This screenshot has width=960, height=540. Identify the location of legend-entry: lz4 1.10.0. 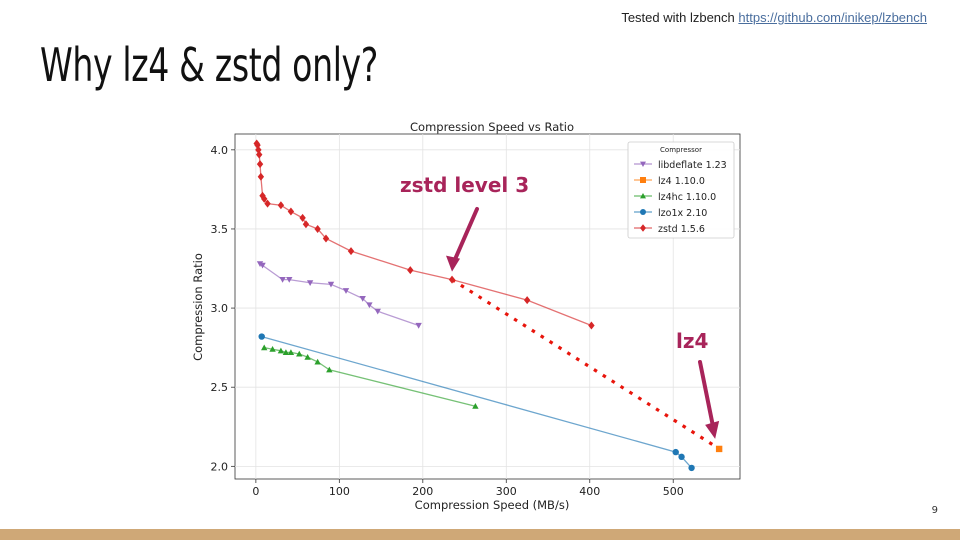
(669, 181).